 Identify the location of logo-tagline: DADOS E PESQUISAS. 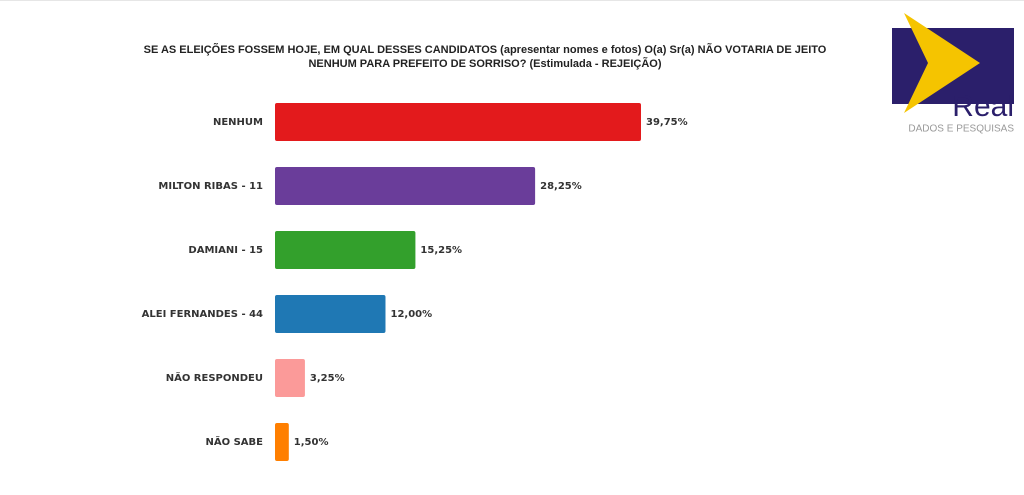
(961, 129).